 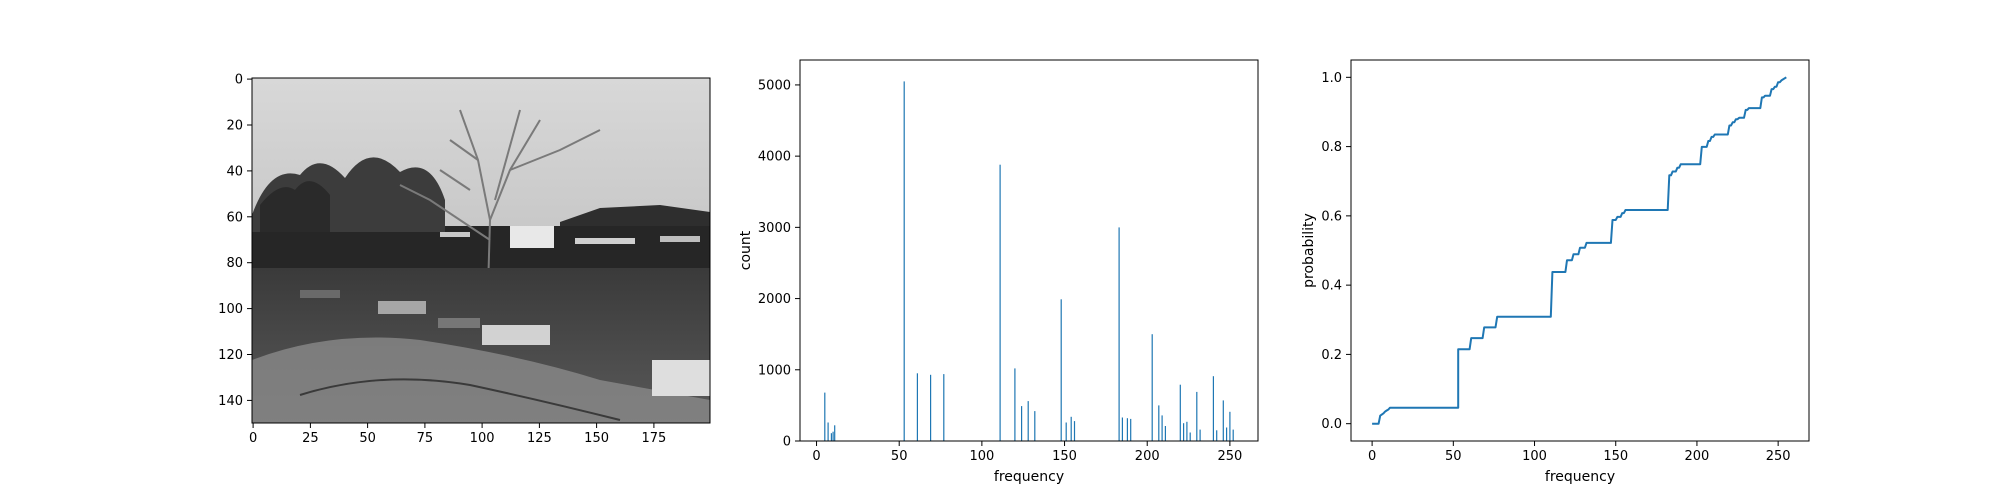 I want to click on image-x-tick: 100, so click(x=482, y=434).